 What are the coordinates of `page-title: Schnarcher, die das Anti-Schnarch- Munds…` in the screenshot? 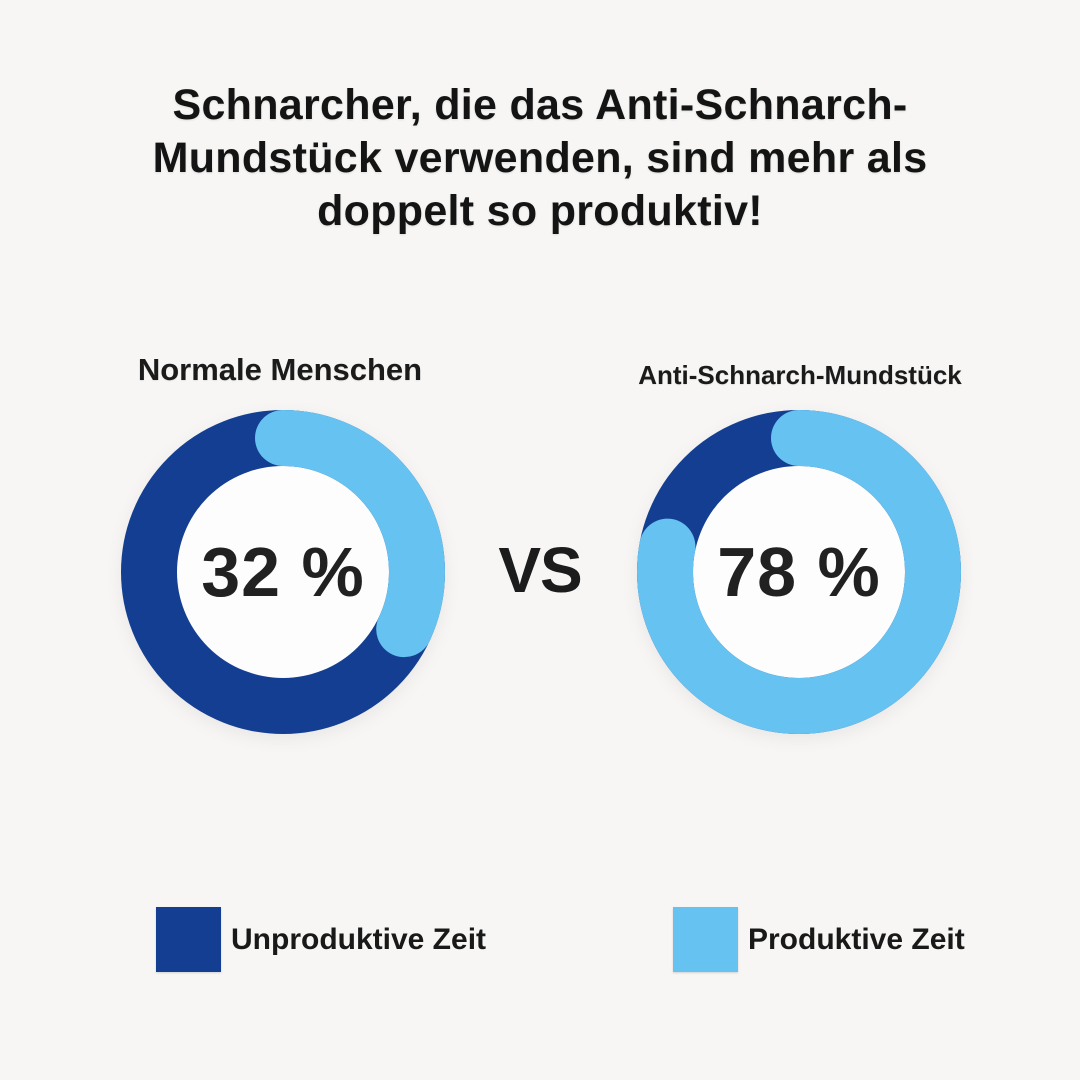 It's located at (540, 158).